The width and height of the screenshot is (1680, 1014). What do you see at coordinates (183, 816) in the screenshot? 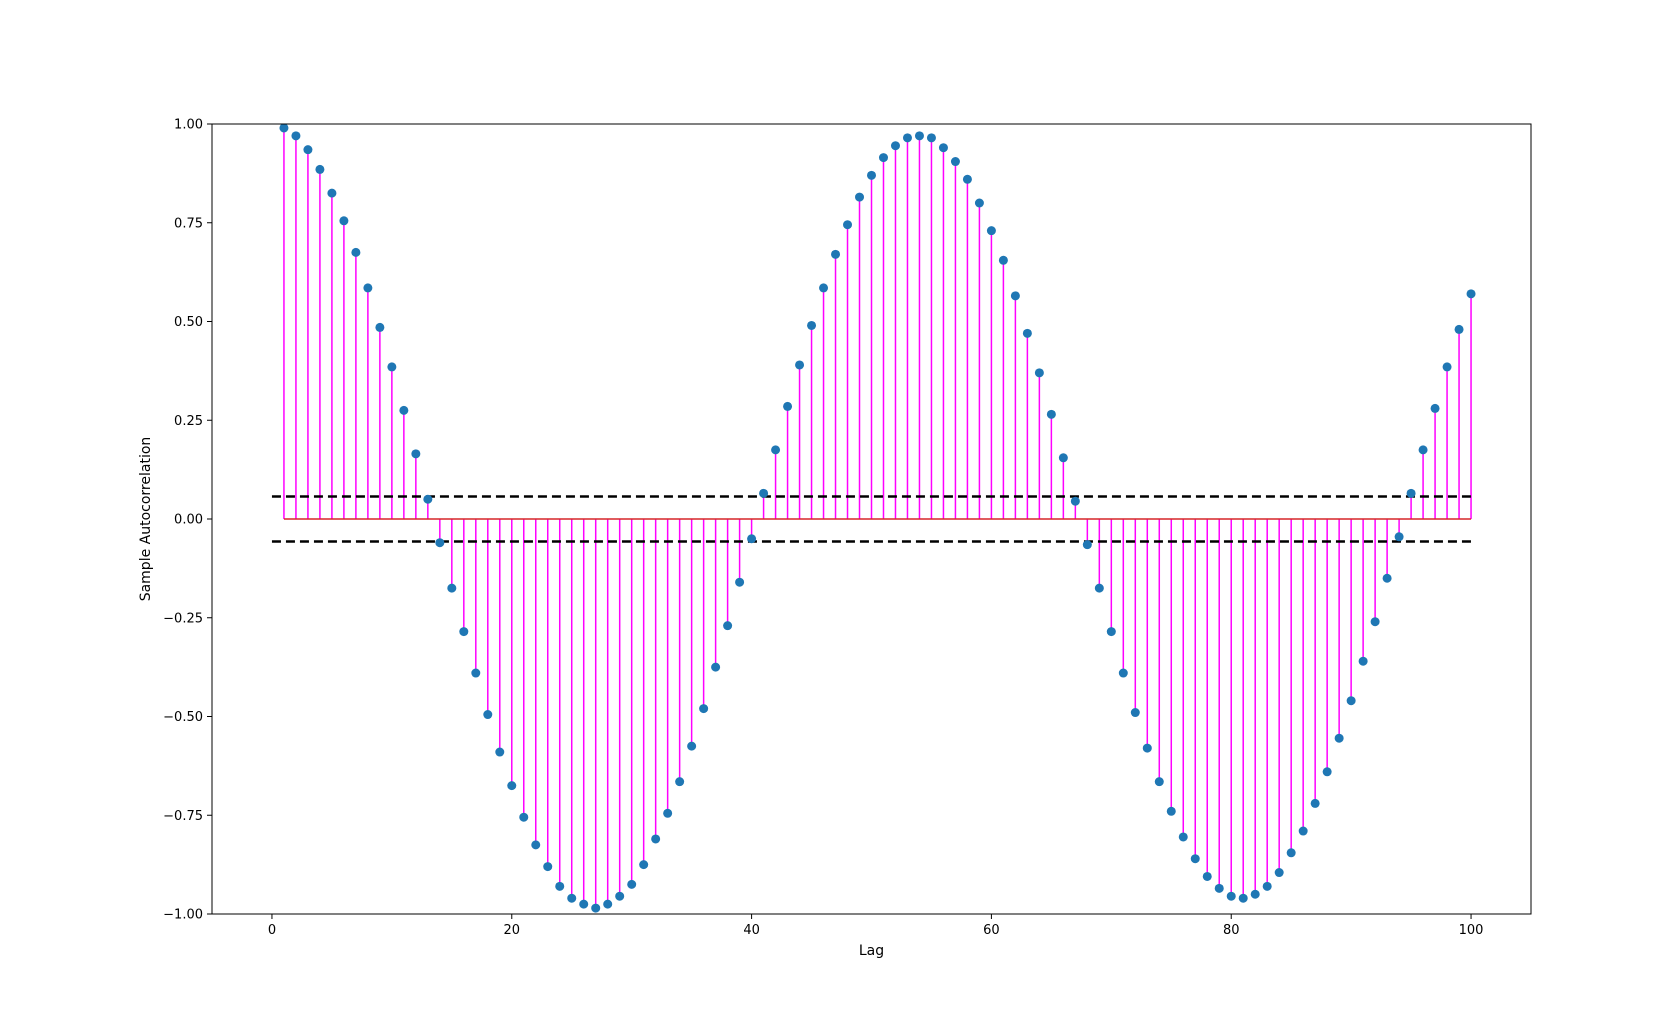
I see `y-tick-label: −0.75` at bounding box center [183, 816].